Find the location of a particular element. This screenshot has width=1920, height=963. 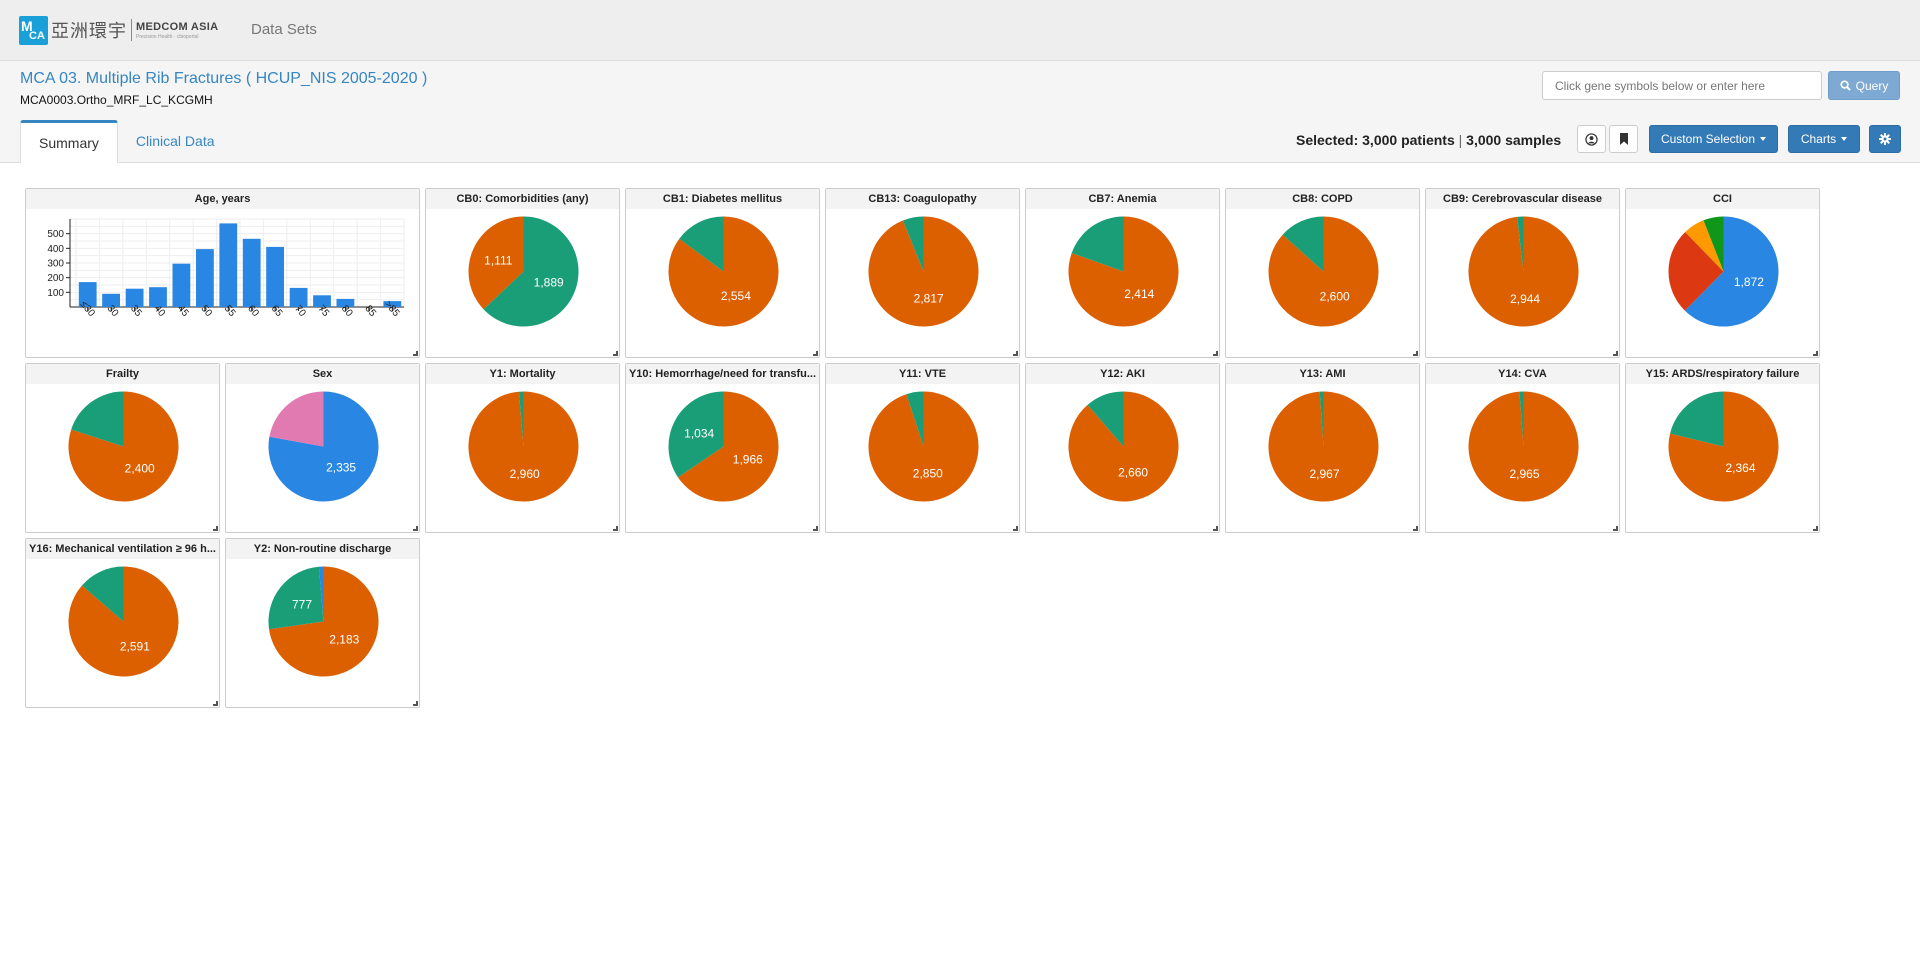

pie-chart: 2,817 is located at coordinates (923, 271).